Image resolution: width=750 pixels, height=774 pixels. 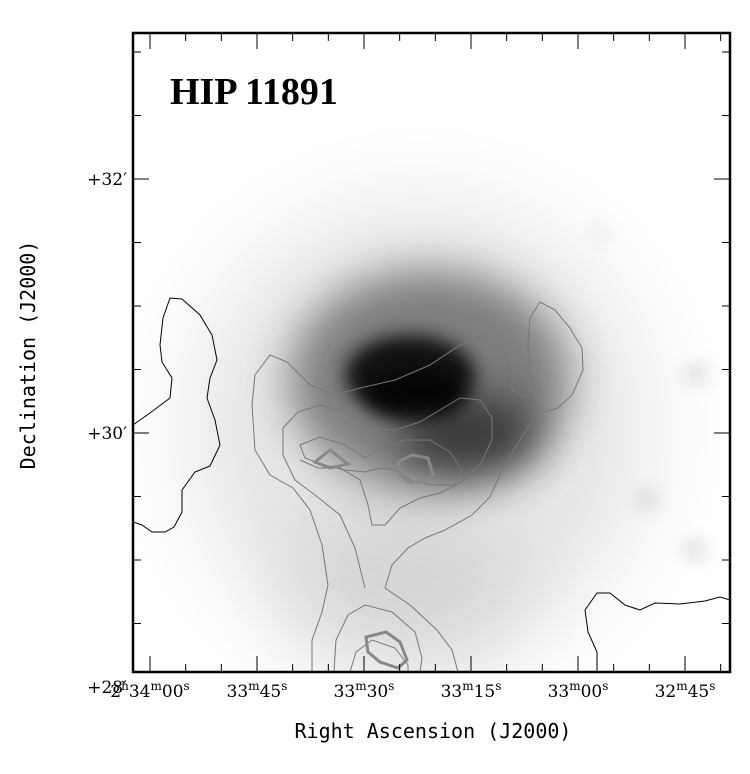 I want to click on grey-contour-peak-bottom, so click(x=386, y=650).